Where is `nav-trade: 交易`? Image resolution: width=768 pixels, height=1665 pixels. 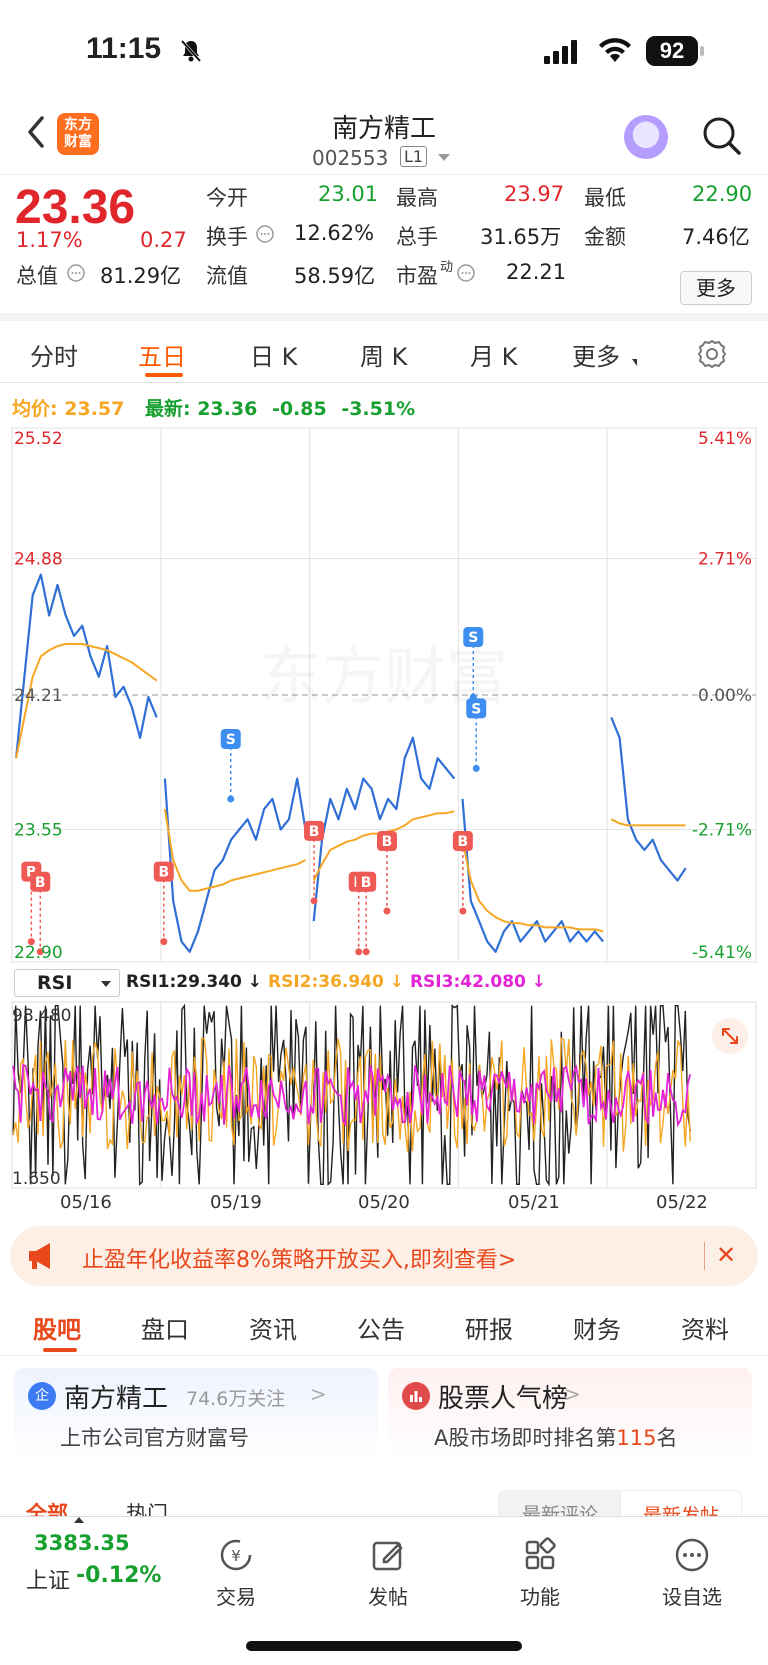 nav-trade: 交易 is located at coordinates (236, 1597).